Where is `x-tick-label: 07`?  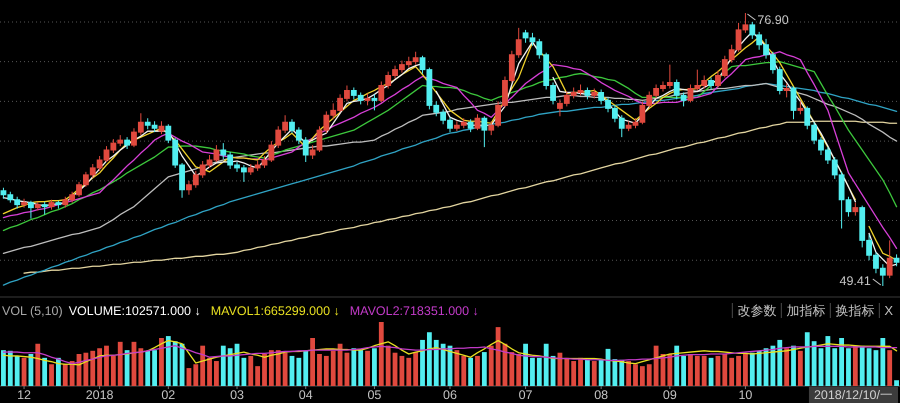 x-tick-label: 07 is located at coordinates (525, 395).